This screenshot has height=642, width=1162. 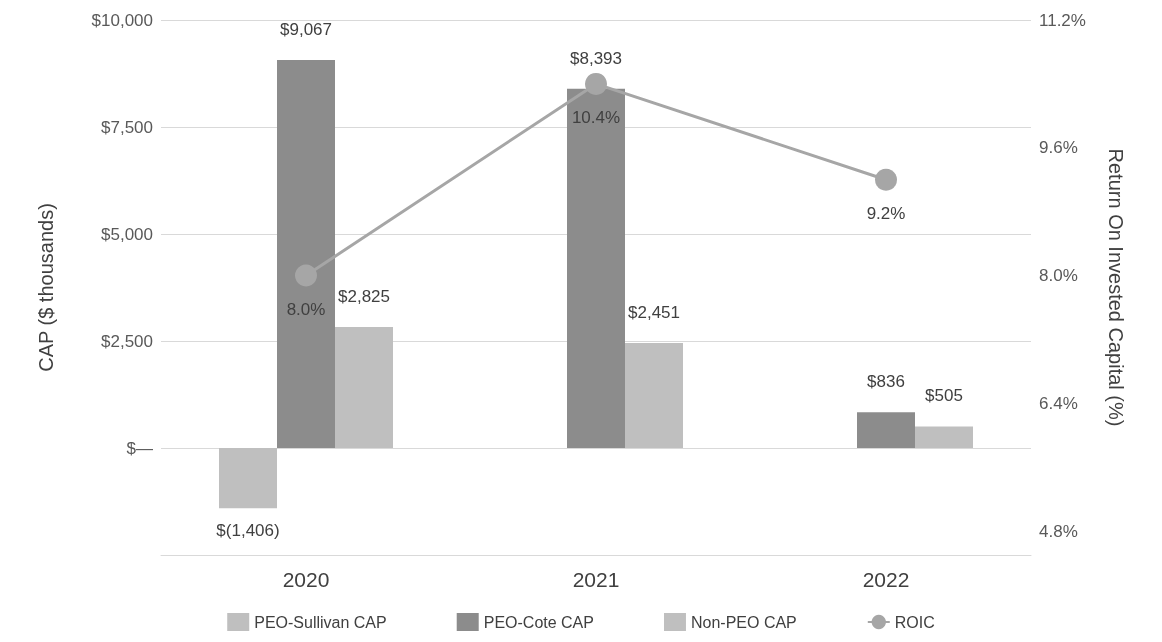 I want to click on y-tick-label: $5,000, so click(x=127, y=234).